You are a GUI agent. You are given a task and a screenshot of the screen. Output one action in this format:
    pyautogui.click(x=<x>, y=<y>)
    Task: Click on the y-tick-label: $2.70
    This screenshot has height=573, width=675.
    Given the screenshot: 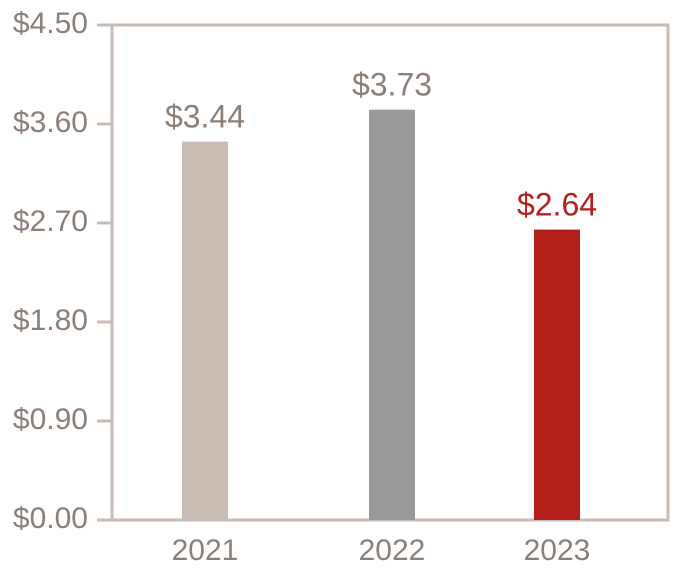 What is the action you would take?
    pyautogui.click(x=50, y=221)
    